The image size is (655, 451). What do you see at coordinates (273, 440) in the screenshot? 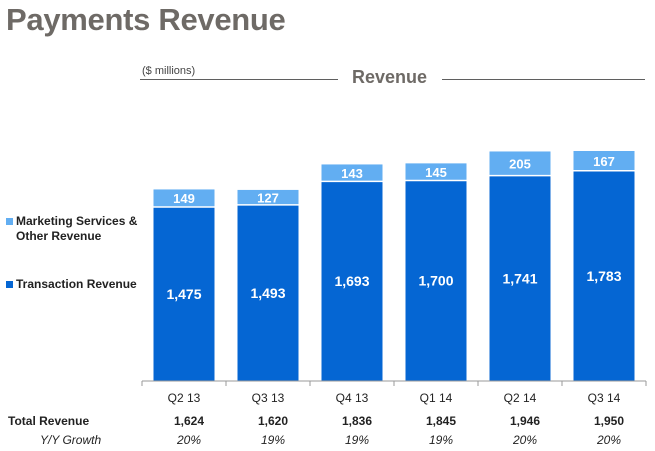
I see `yoy-growth-value-1: 19%` at bounding box center [273, 440].